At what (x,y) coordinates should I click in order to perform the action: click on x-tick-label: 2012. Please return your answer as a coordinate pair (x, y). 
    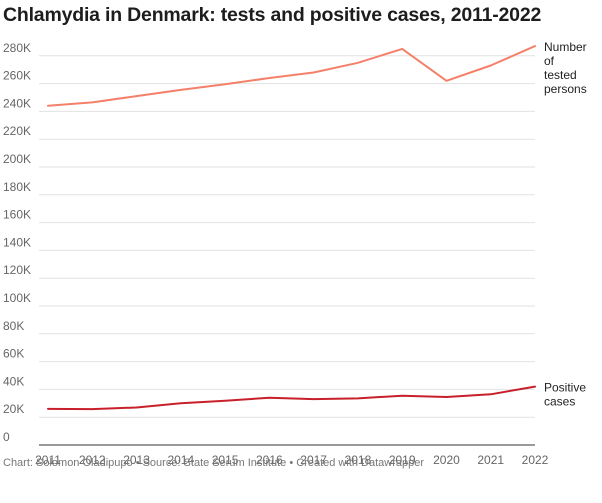
    Looking at the image, I should click on (92, 460).